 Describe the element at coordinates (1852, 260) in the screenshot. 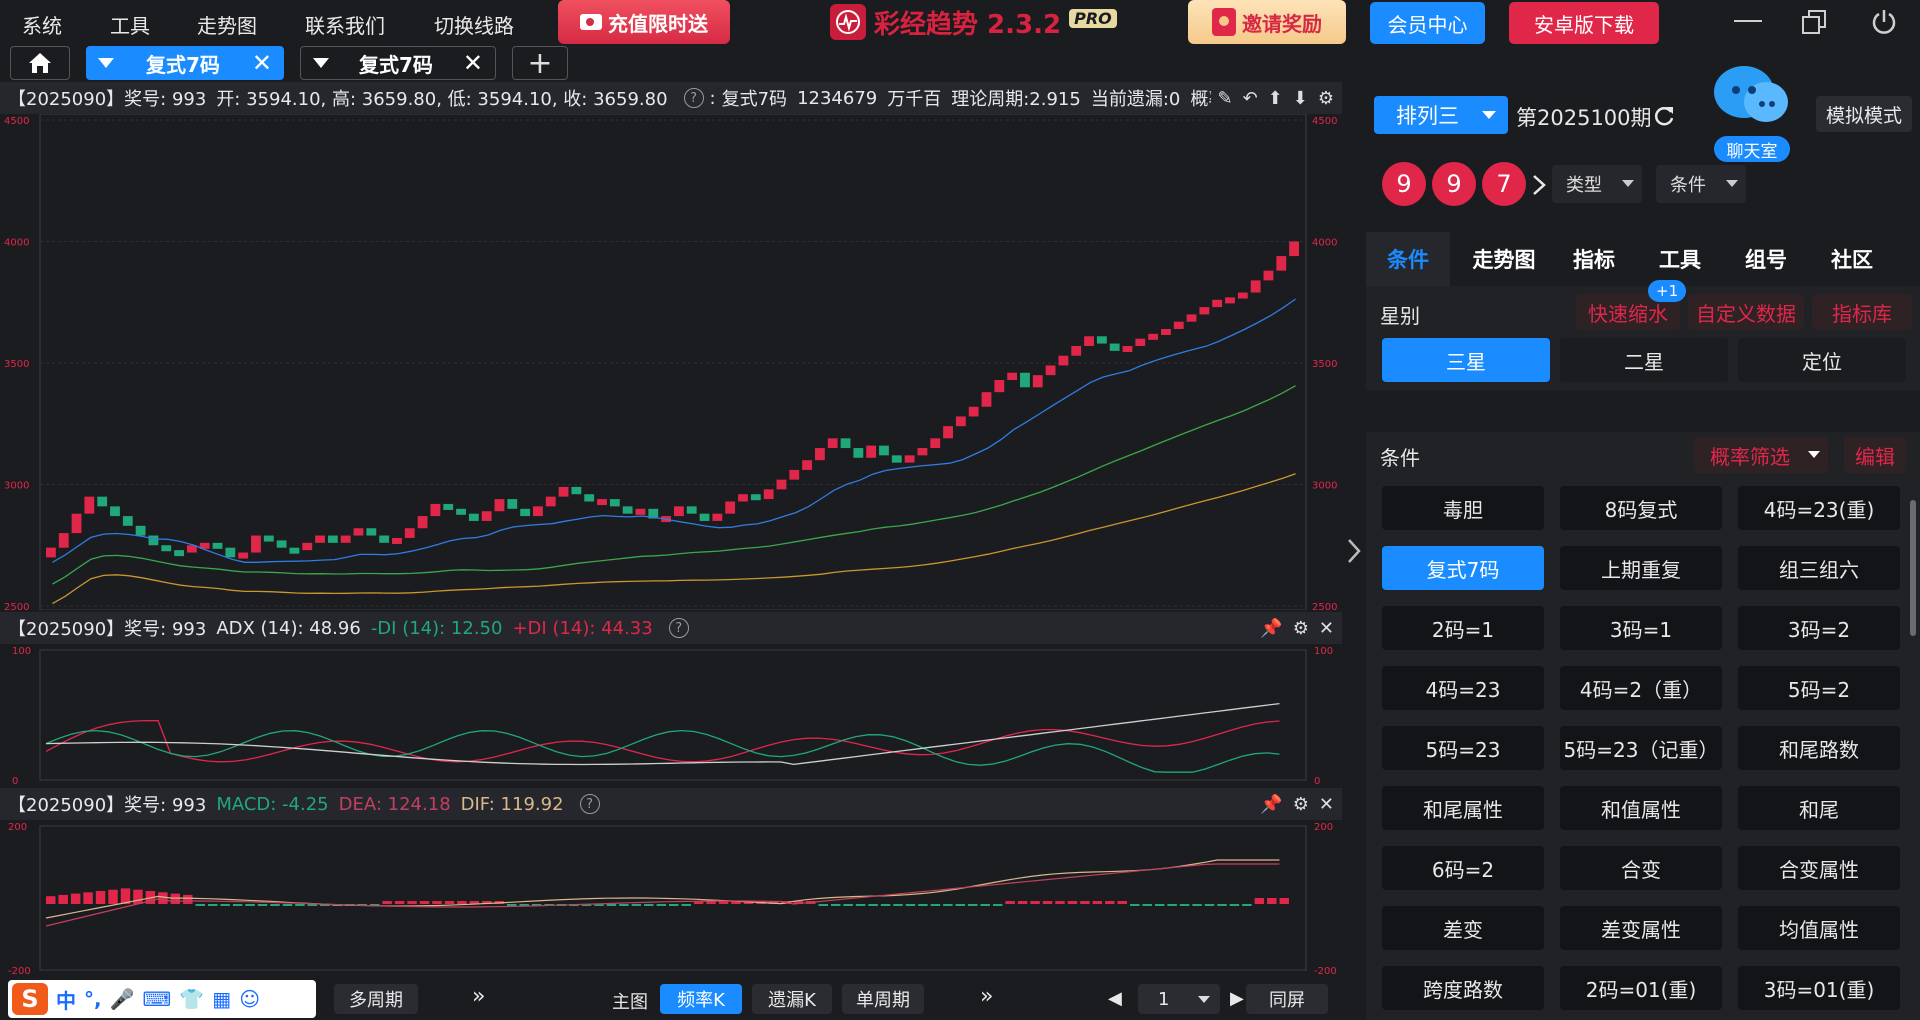

I see `tab-community: 社区` at that location.